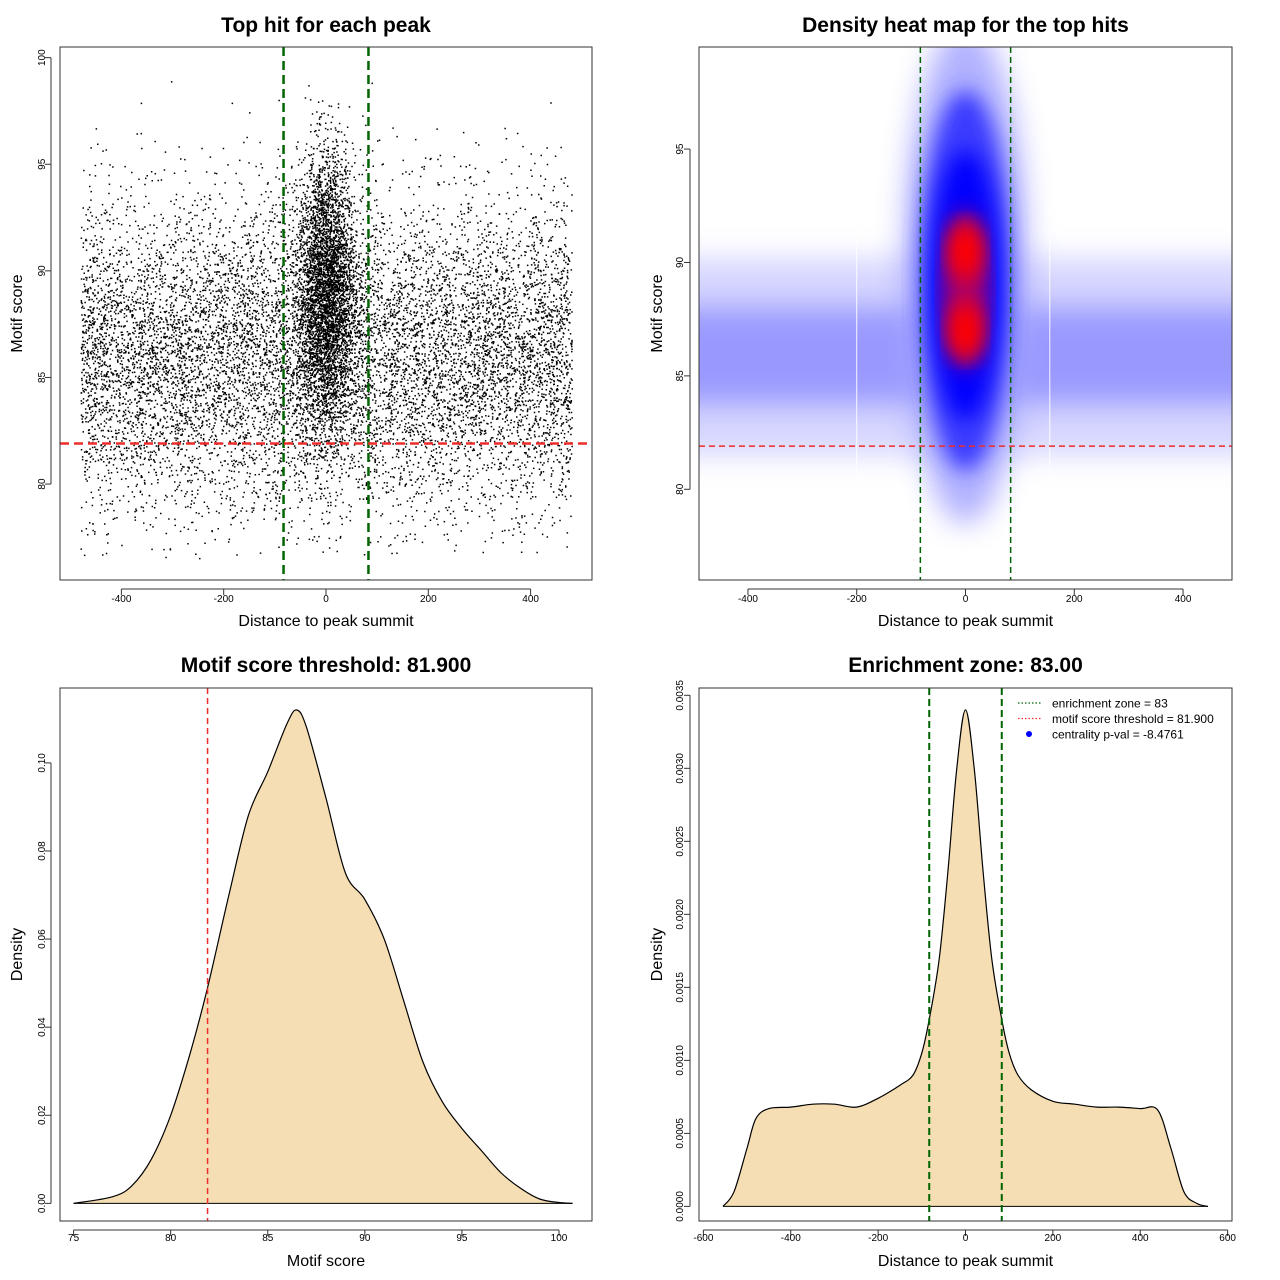 The image size is (1280, 1280). What do you see at coordinates (42, 57) in the screenshot?
I see `y-tick-label: 100` at bounding box center [42, 57].